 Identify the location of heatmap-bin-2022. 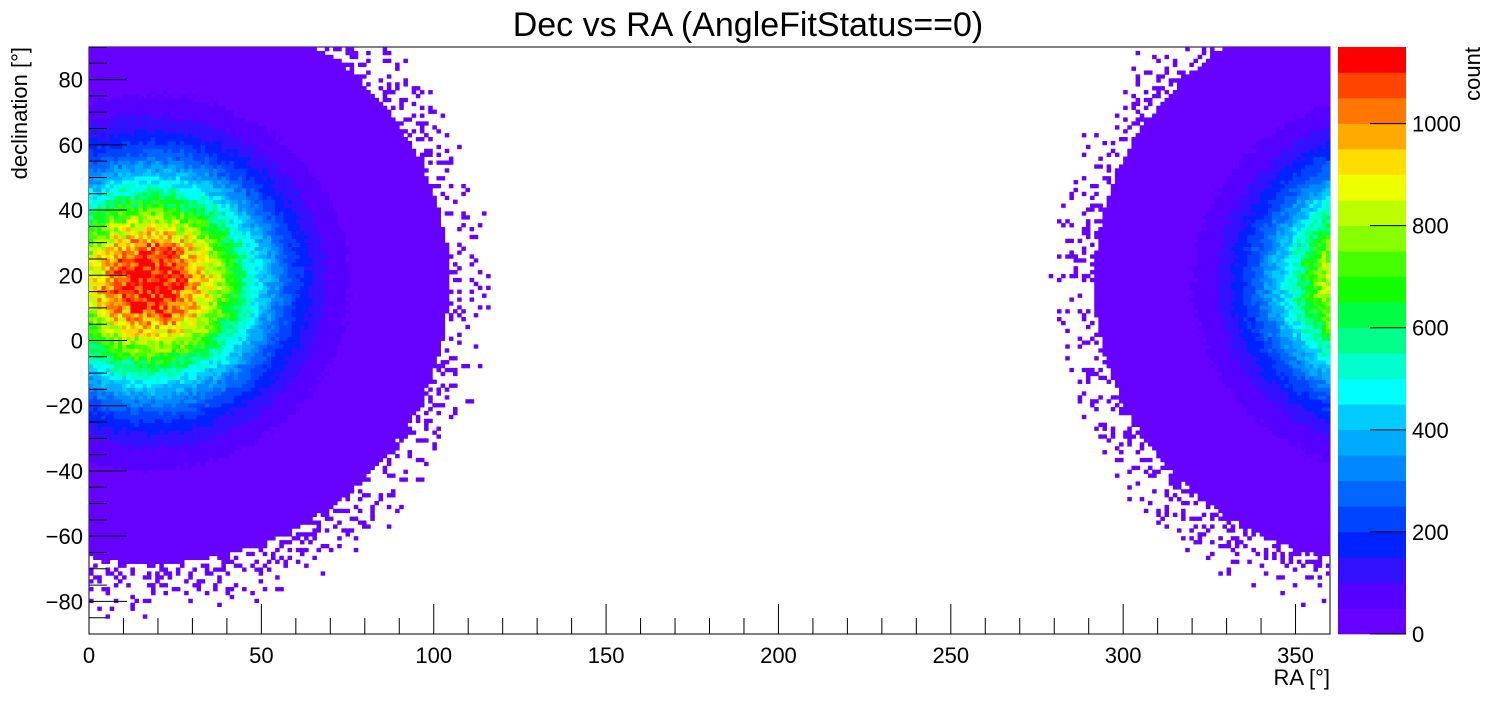
(153, 554).